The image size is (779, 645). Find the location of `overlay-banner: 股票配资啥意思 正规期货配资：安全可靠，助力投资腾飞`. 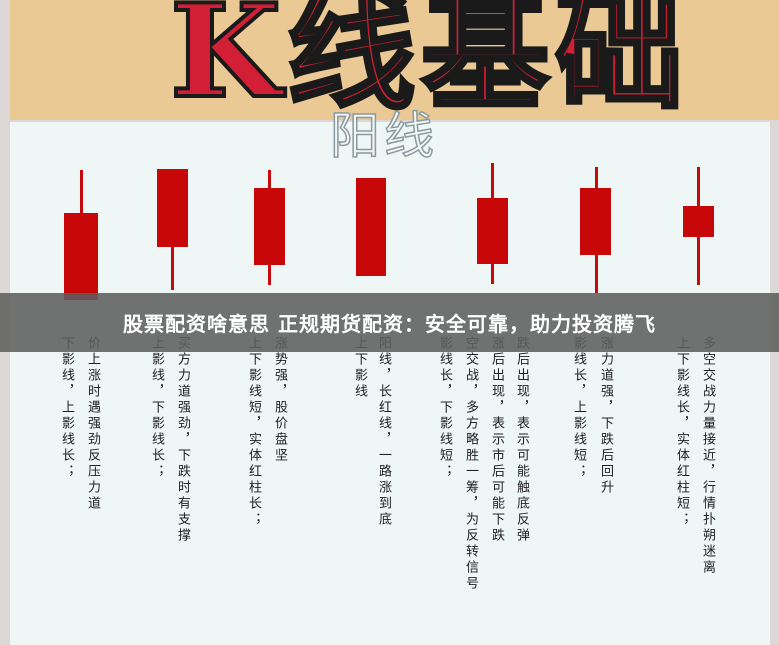

overlay-banner: 股票配资啥意思 正规期货配资：安全可靠，助力投资腾飞 is located at coordinates (389, 322).